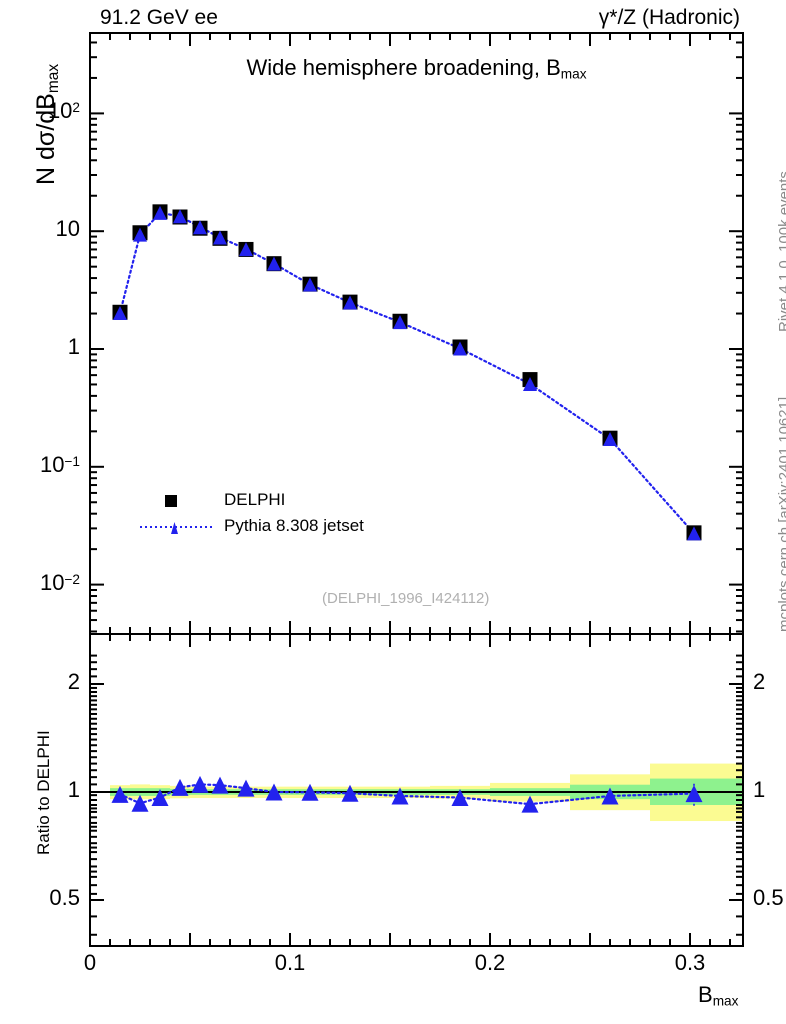 Image resolution: width=786 pixels, height=1024 pixels. What do you see at coordinates (67, 229) in the screenshot?
I see `y-tick-label-main: 10` at bounding box center [67, 229].